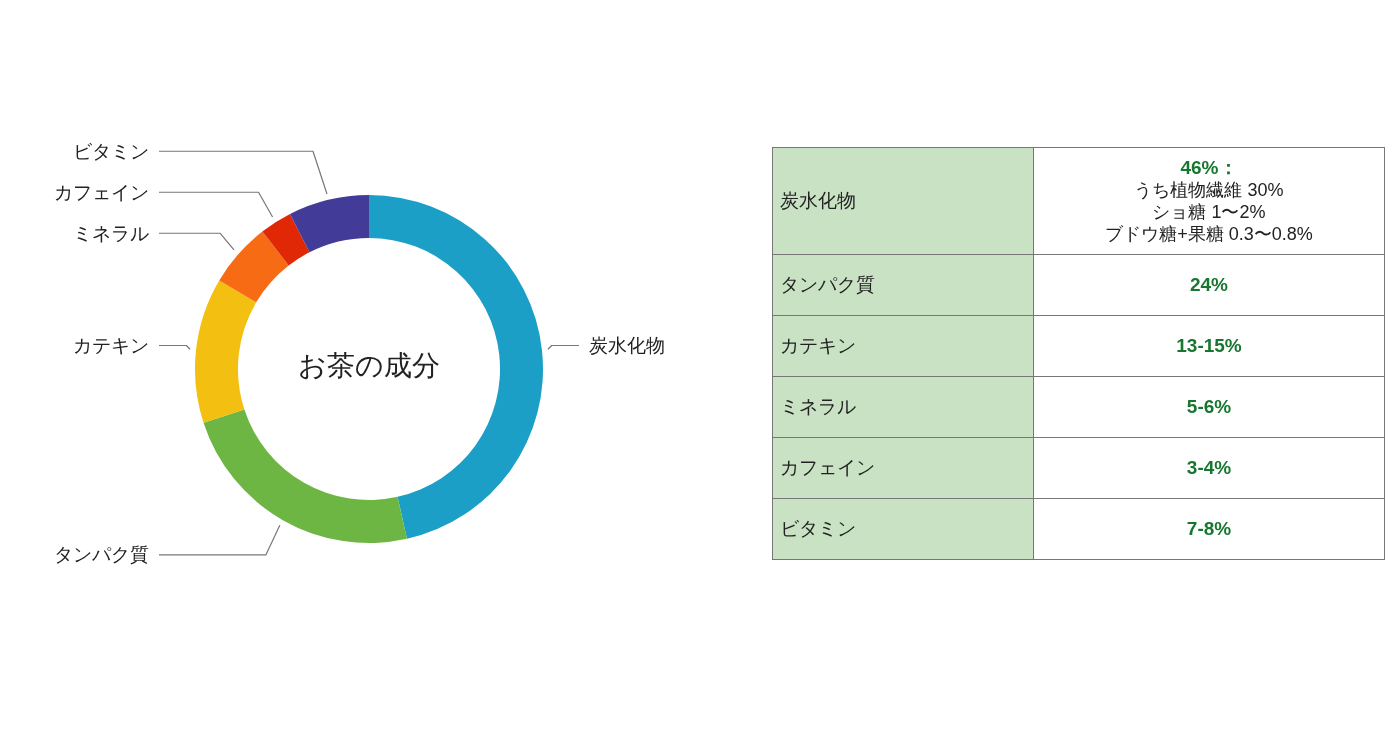 This screenshot has height=739, width=1385. Describe the element at coordinates (818, 528) in the screenshot. I see `category-label: ビタミン` at that location.